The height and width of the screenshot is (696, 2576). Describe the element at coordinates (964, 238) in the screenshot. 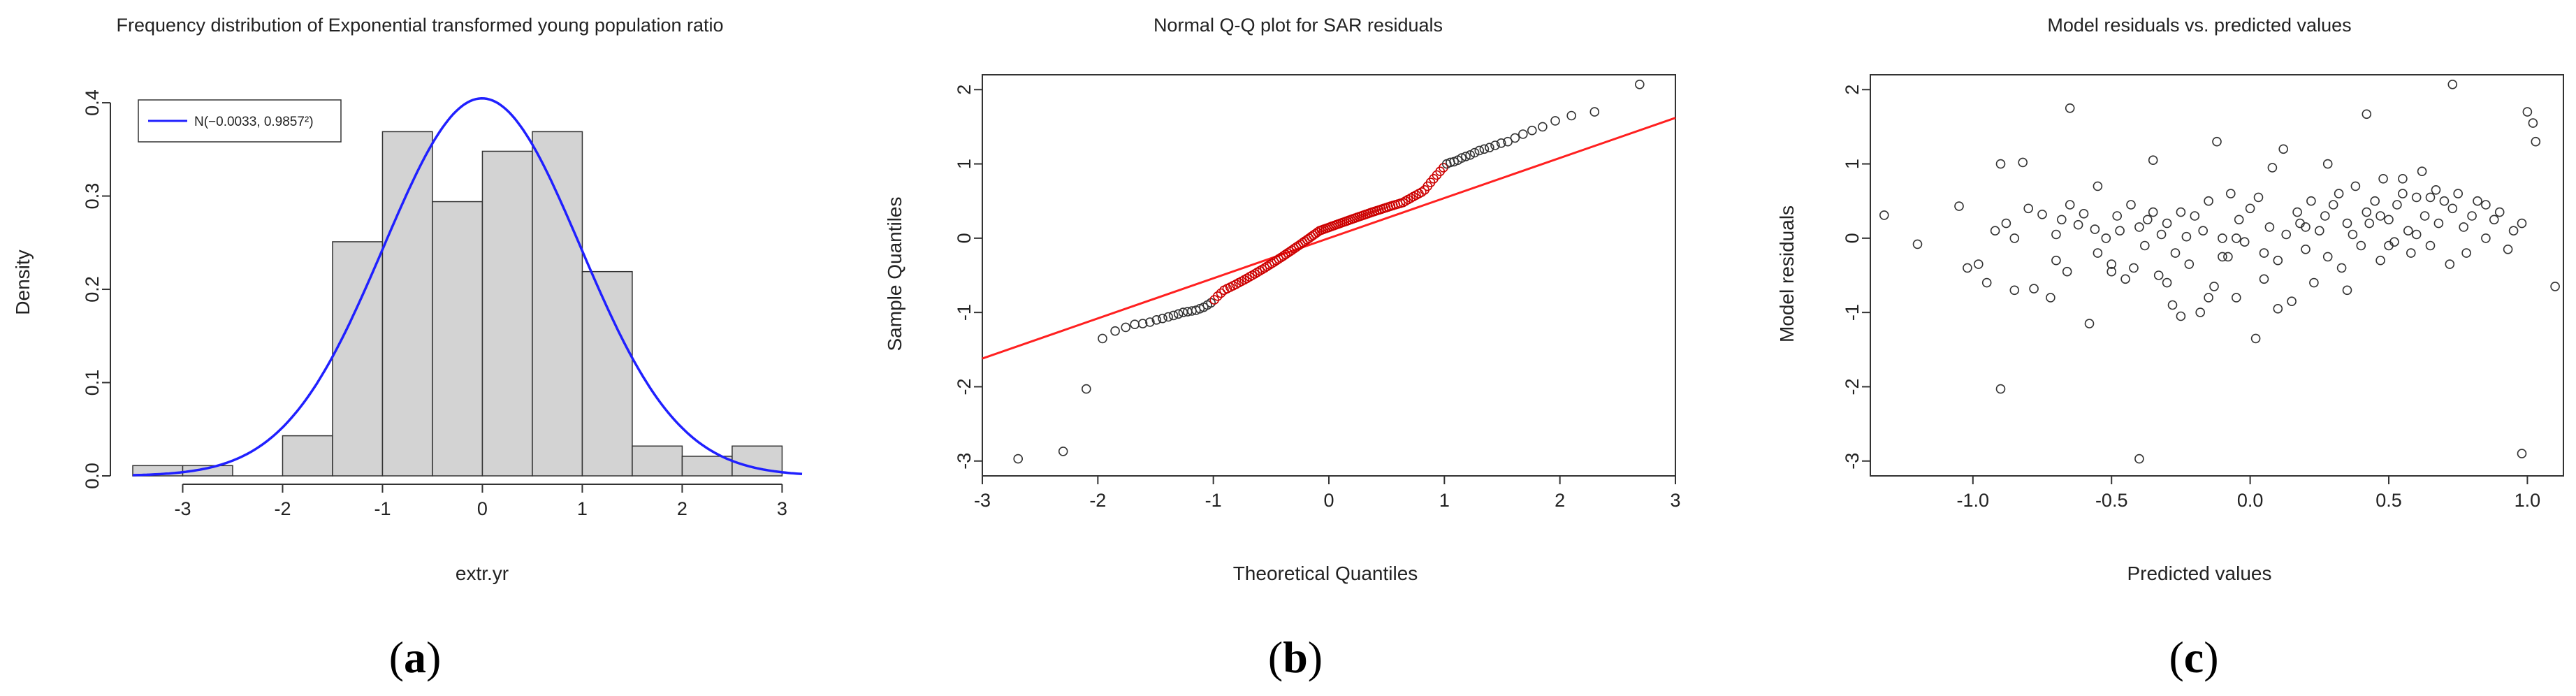

I see `panel-b-y-tick-label: 0` at that location.